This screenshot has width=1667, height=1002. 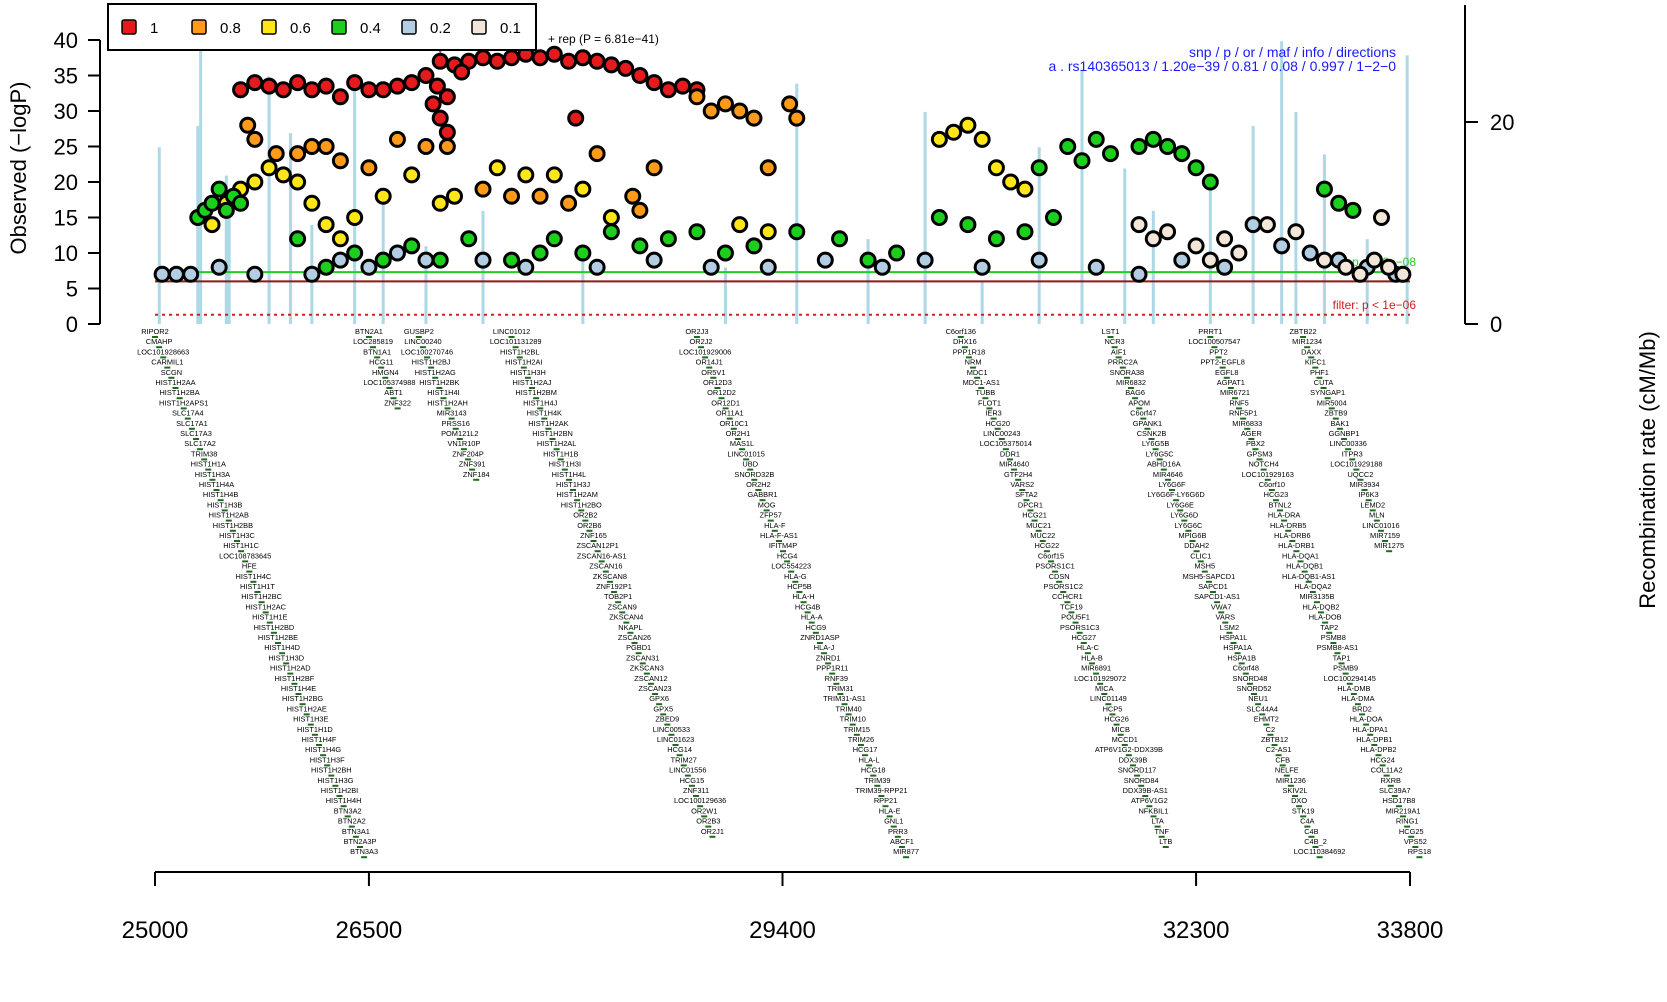 What do you see at coordinates (1255, 443) in the screenshot?
I see `gene-label: PBX2` at bounding box center [1255, 443].